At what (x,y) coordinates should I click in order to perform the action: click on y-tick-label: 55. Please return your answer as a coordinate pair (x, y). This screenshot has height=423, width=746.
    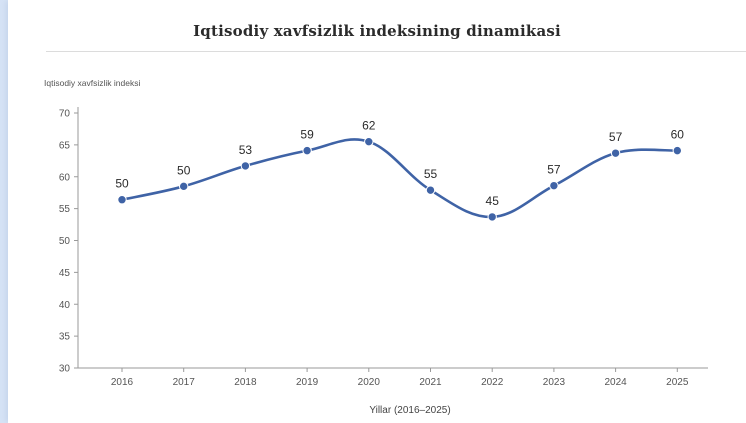
    Looking at the image, I should click on (65, 209).